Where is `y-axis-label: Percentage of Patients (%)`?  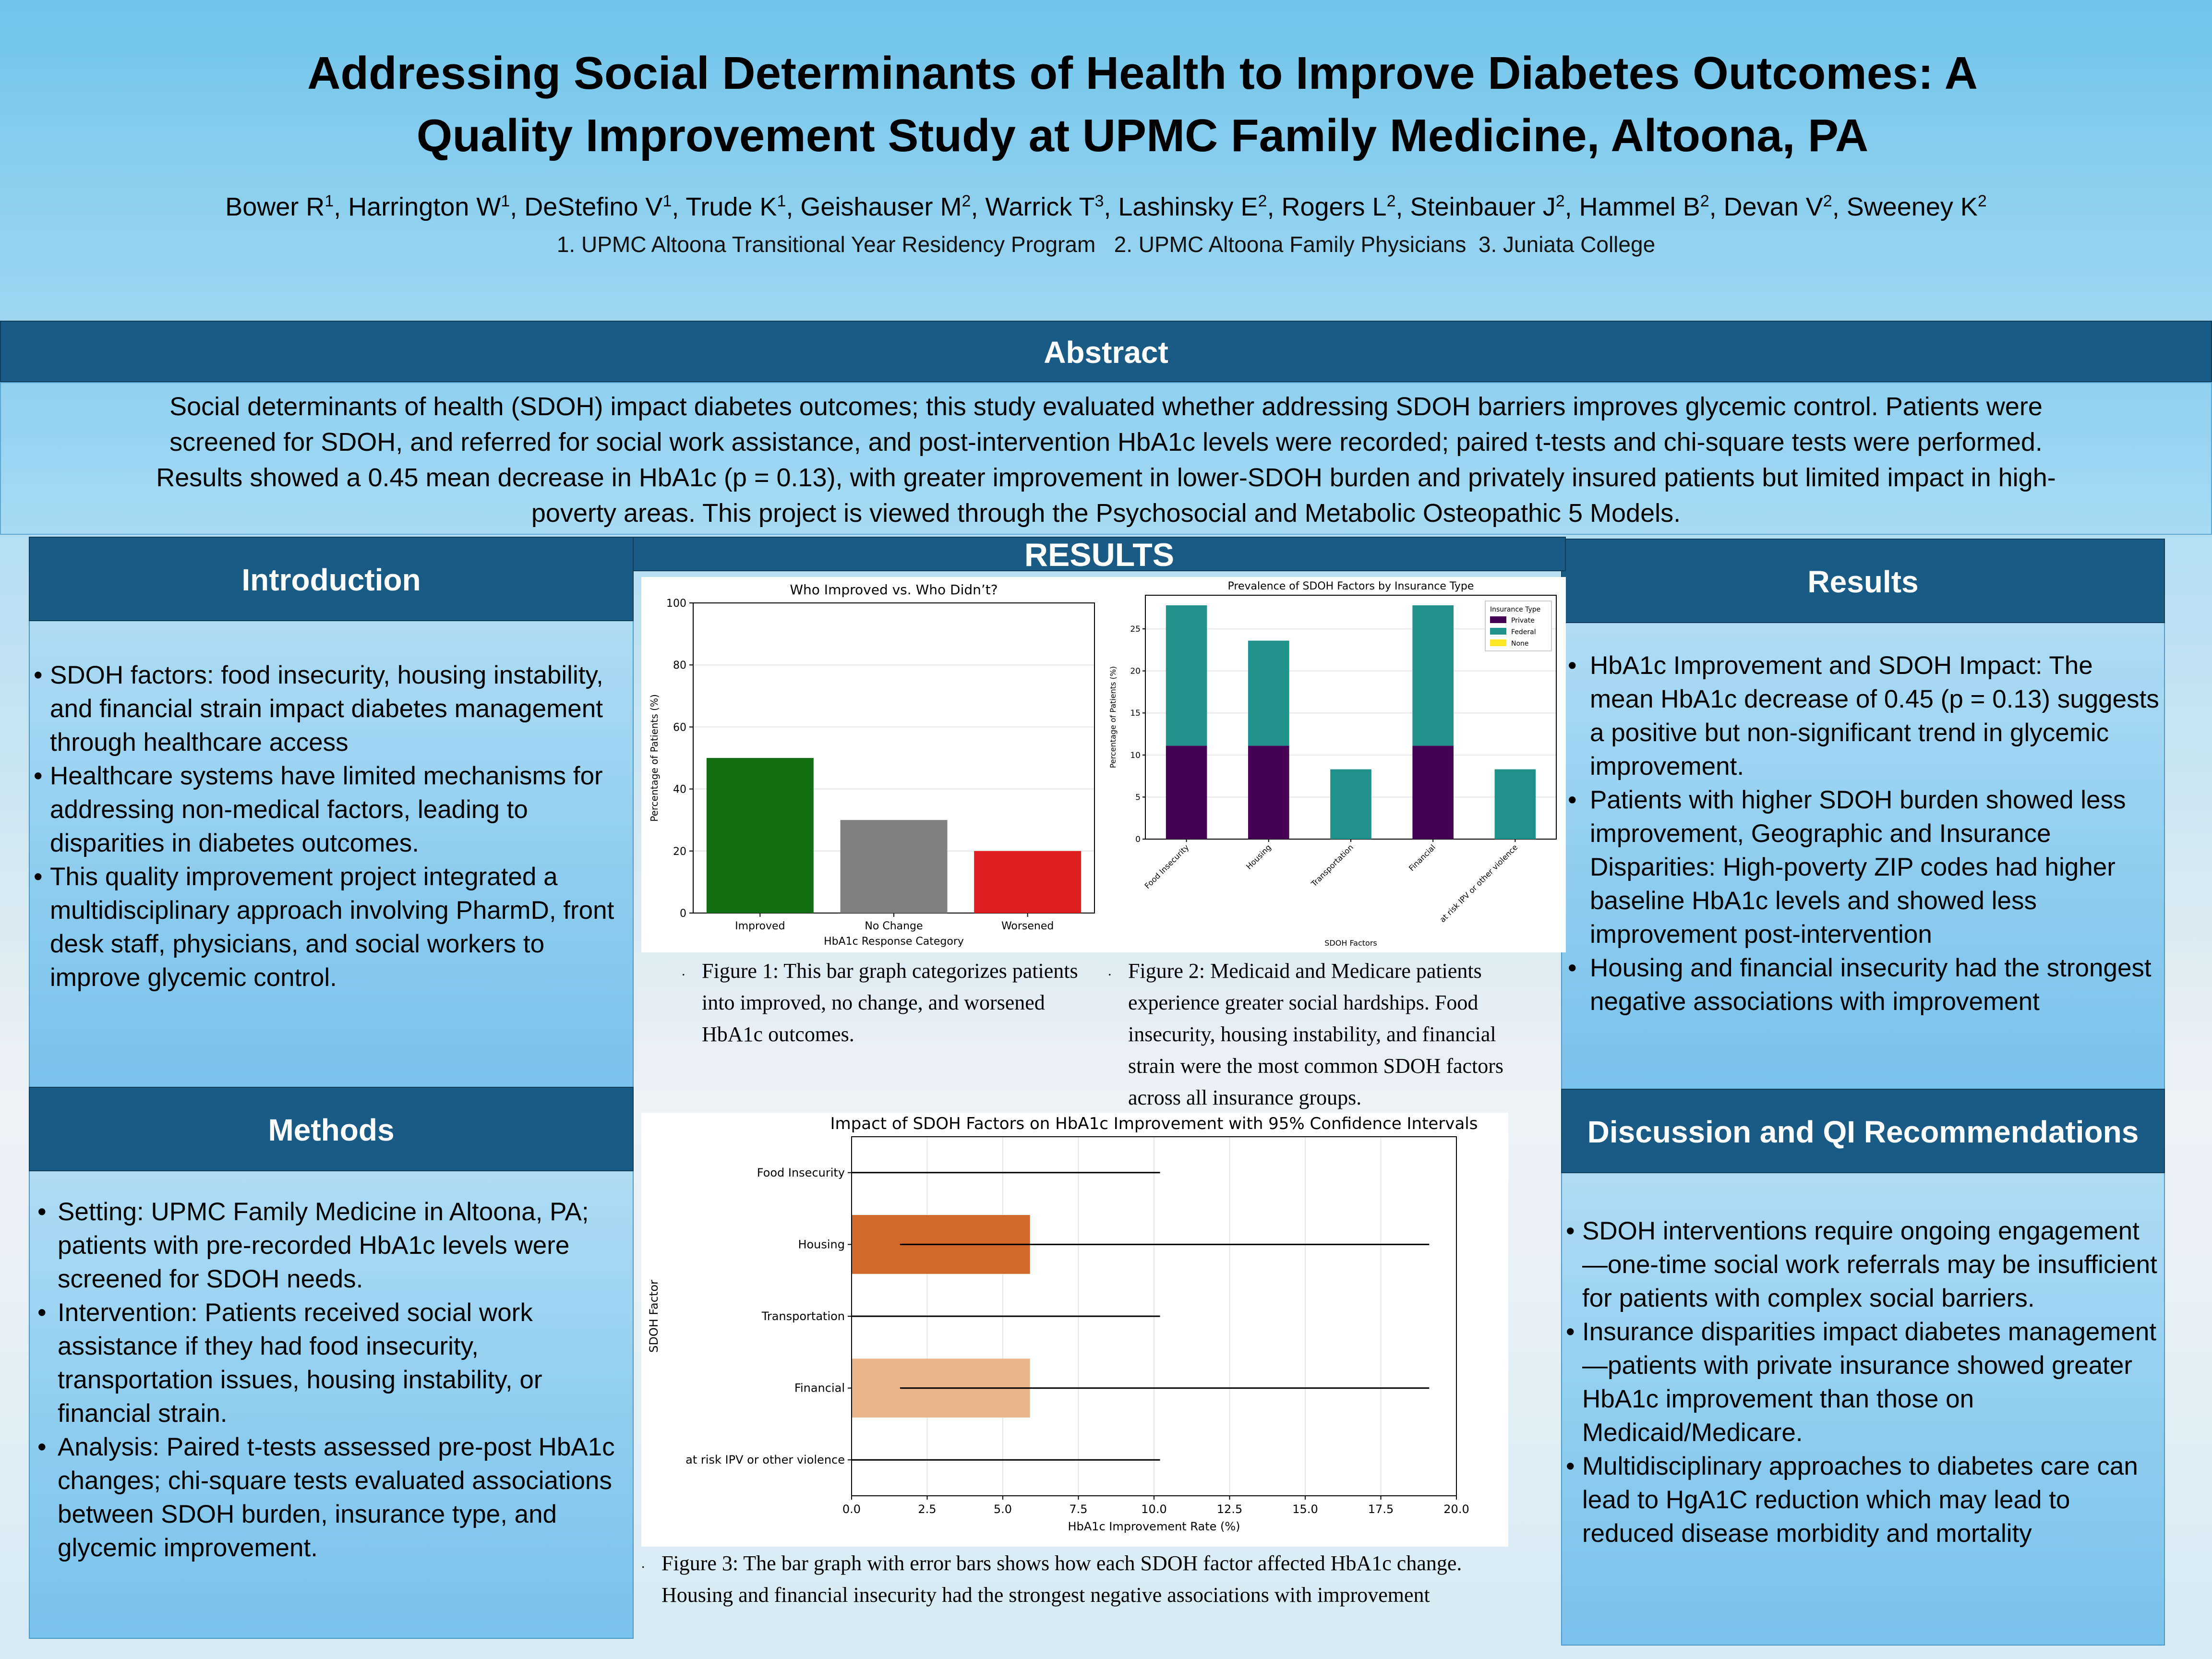 y-axis-label: Percentage of Patients (%) is located at coordinates (1113, 717).